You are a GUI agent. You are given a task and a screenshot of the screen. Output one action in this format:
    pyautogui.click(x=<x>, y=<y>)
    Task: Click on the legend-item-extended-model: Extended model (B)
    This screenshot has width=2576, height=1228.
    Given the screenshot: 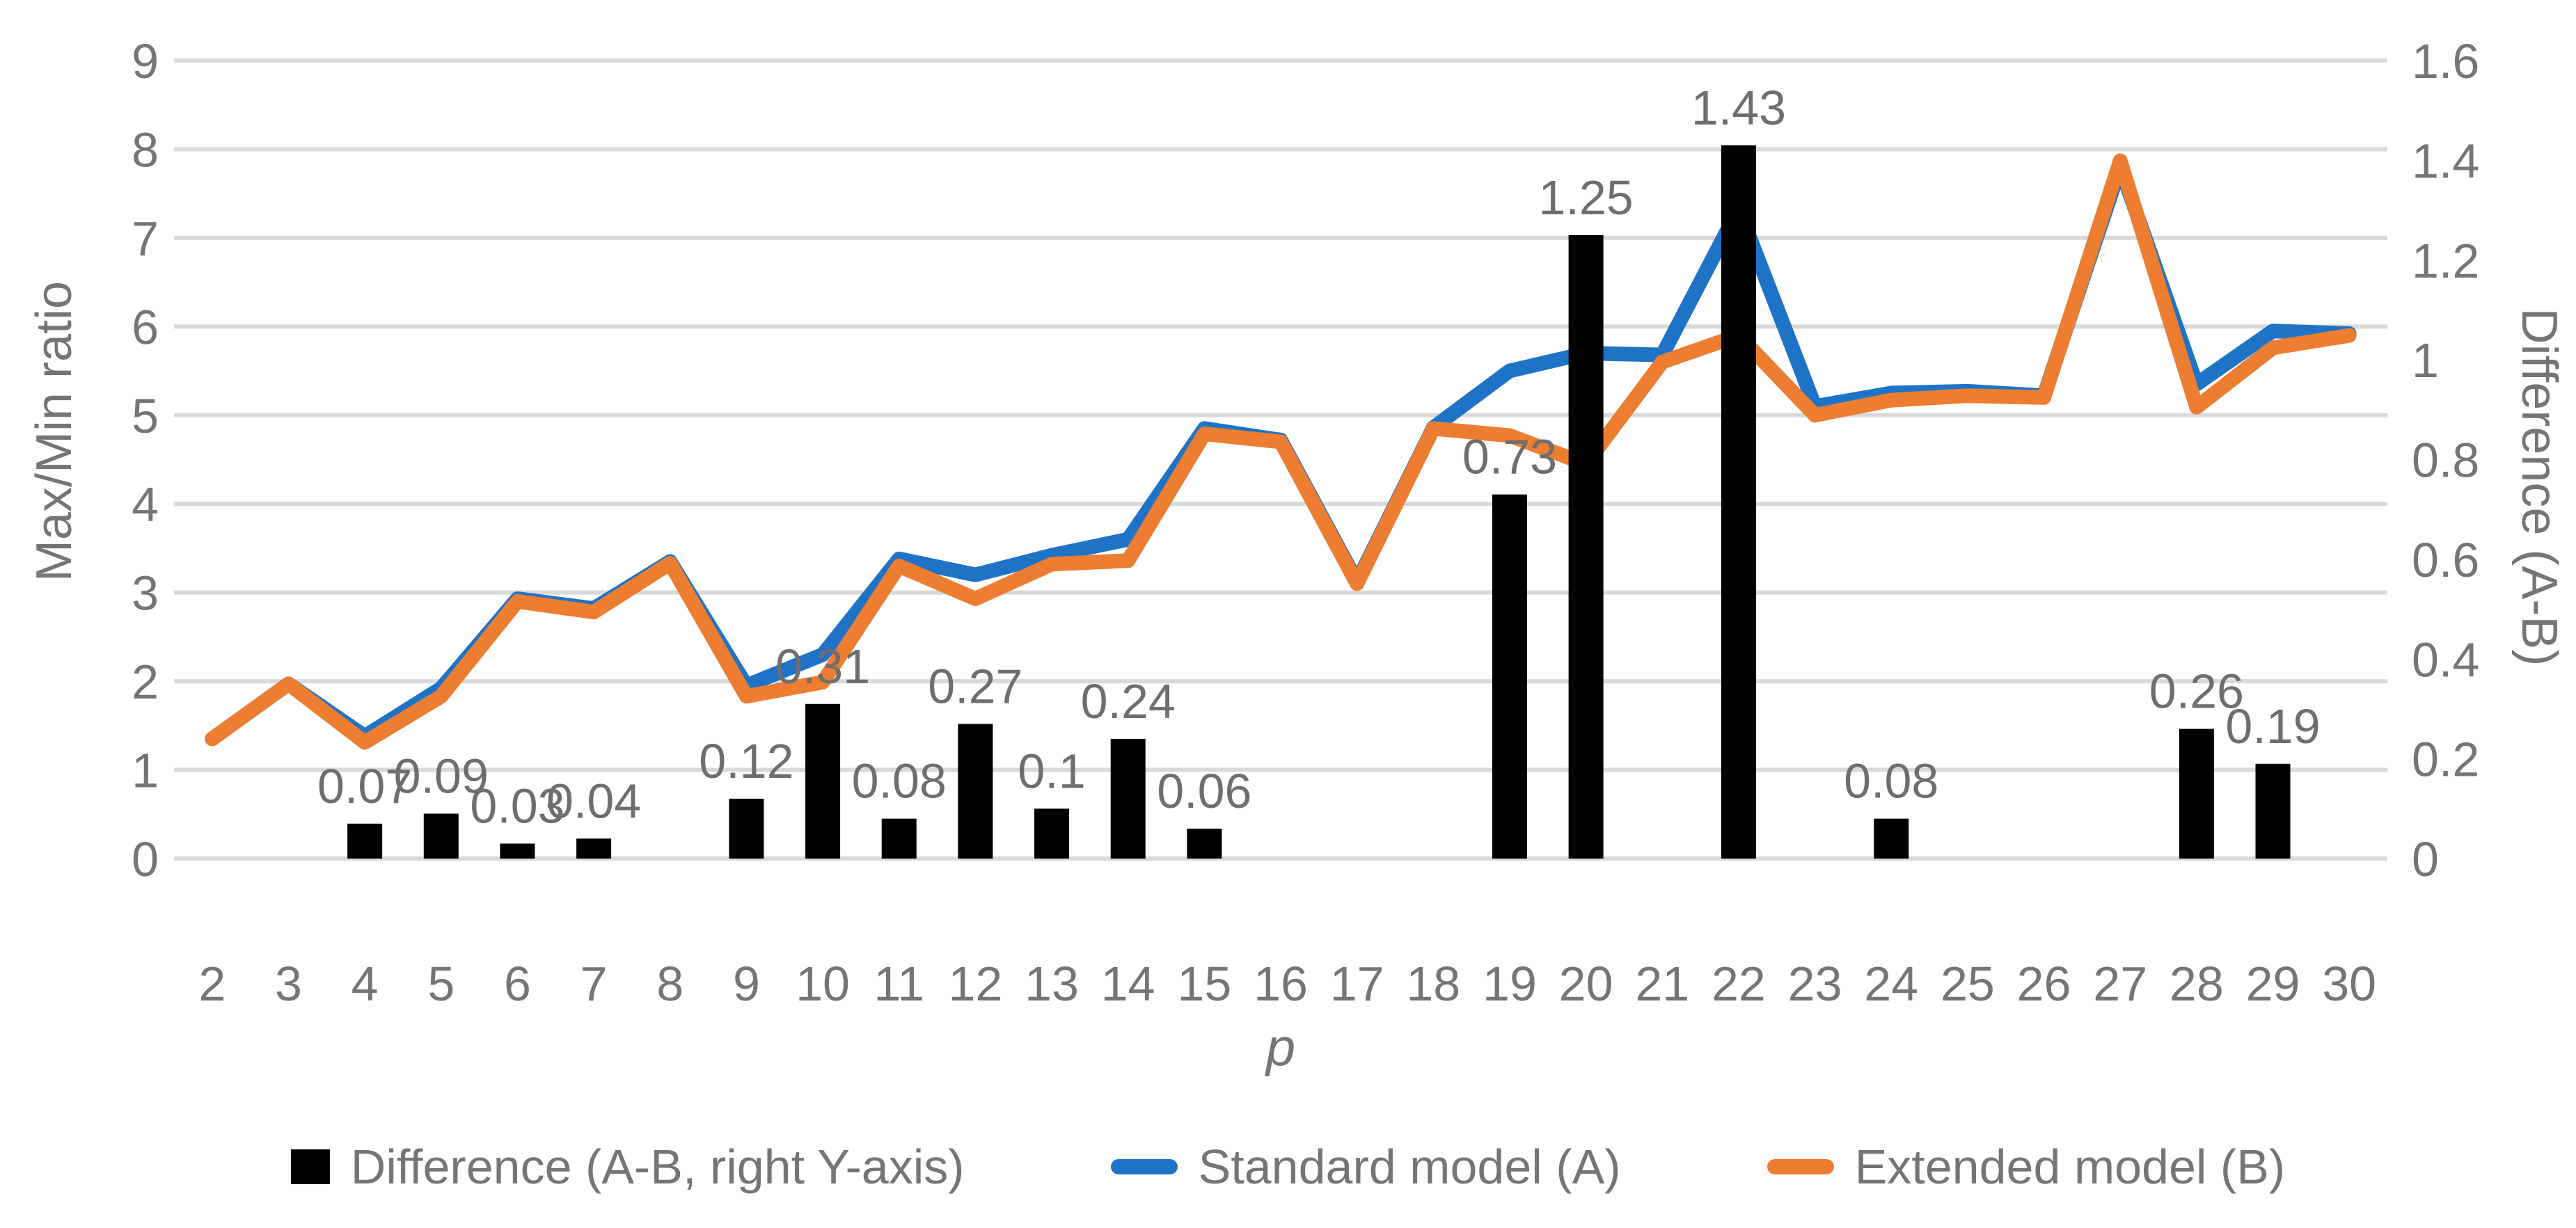 What is the action you would take?
    pyautogui.click(x=2026, y=1167)
    